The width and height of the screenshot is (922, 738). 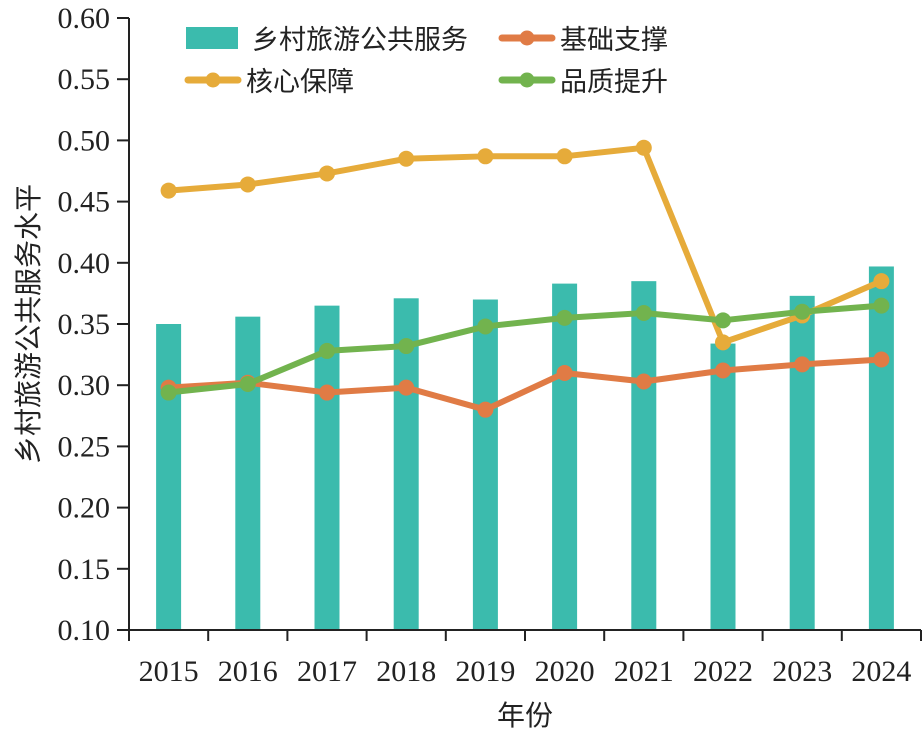 I want to click on point-基础支撑-2024, so click(x=881, y=359).